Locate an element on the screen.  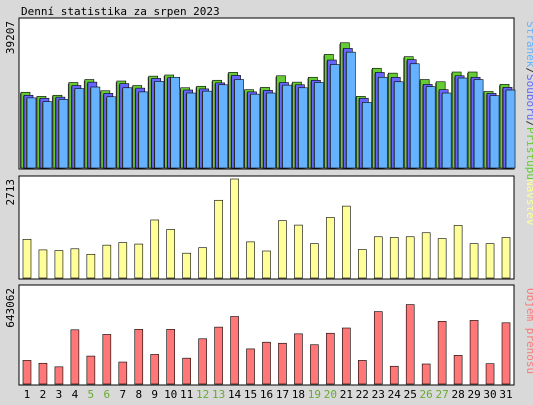
x-tick-label-day-28: 28 is located at coordinates (457, 394).